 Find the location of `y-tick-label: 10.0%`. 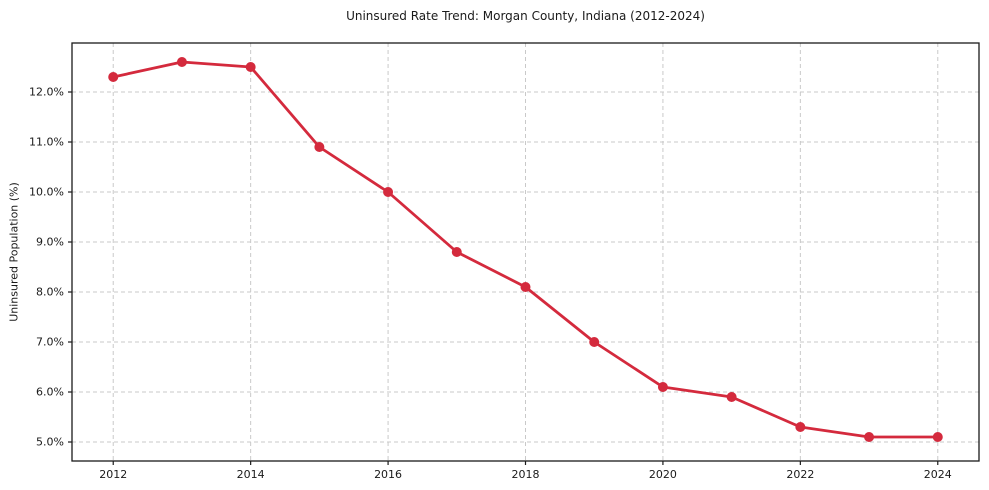

y-tick-label: 10.0% is located at coordinates (46, 192).